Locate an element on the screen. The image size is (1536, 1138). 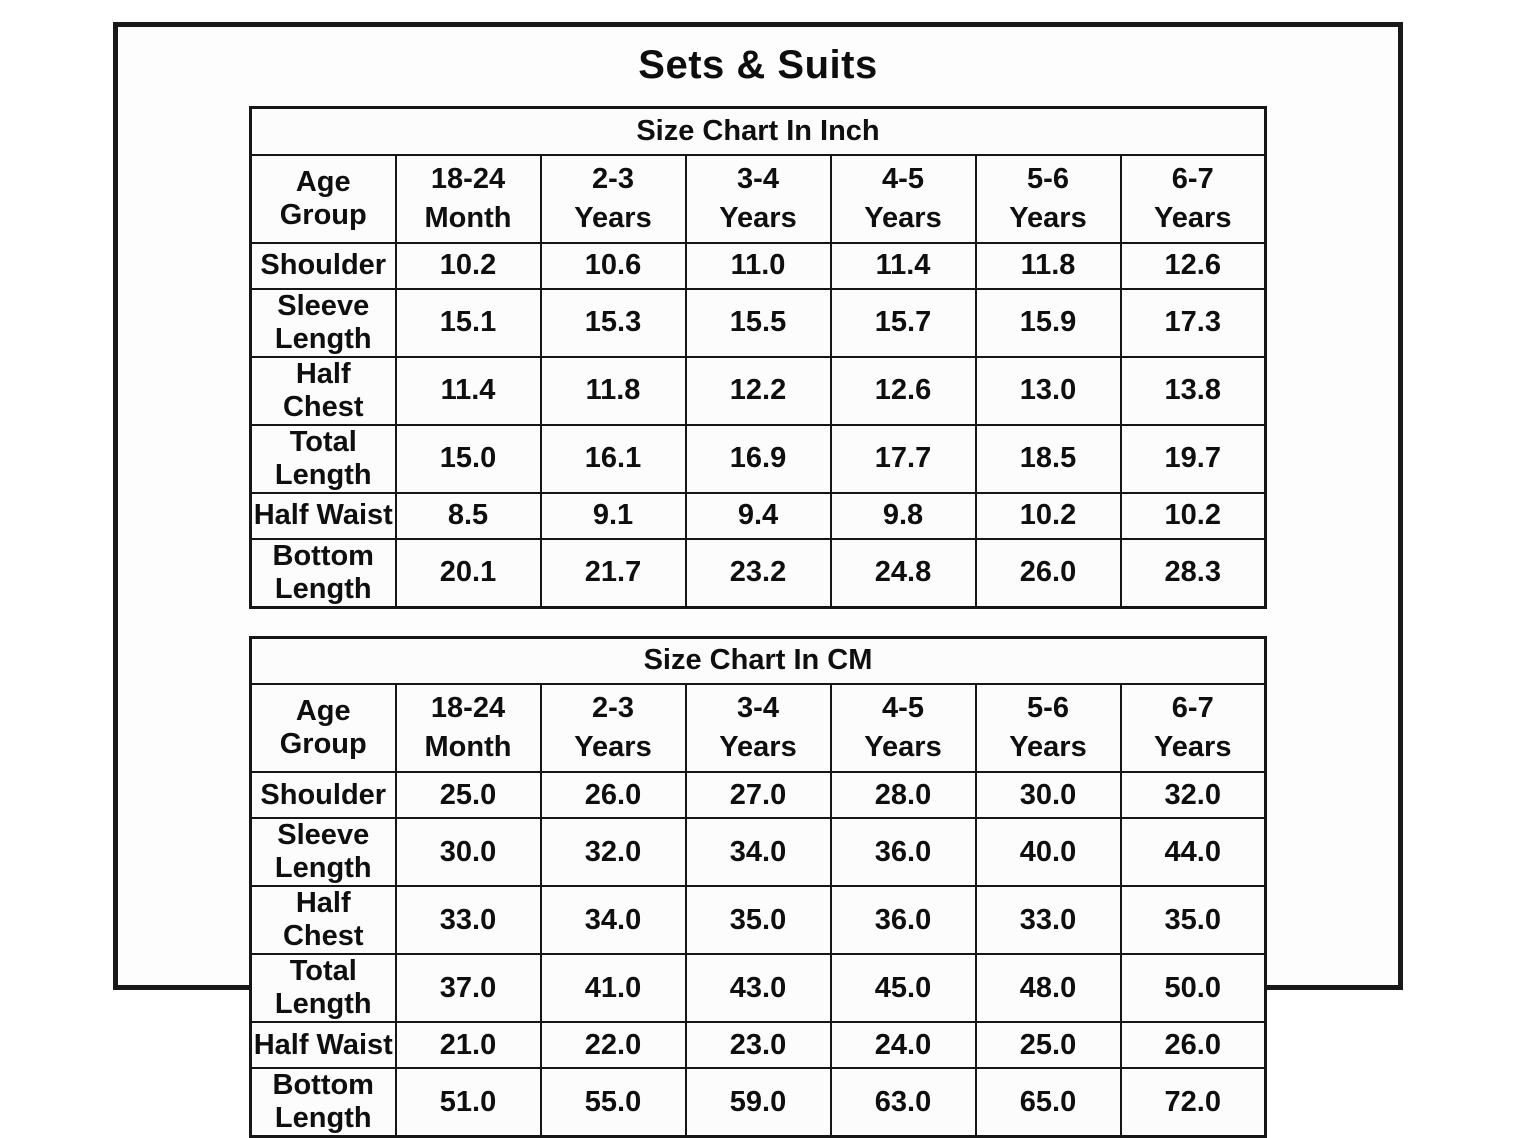
measurement-value: 16.9 is located at coordinates (758, 459).